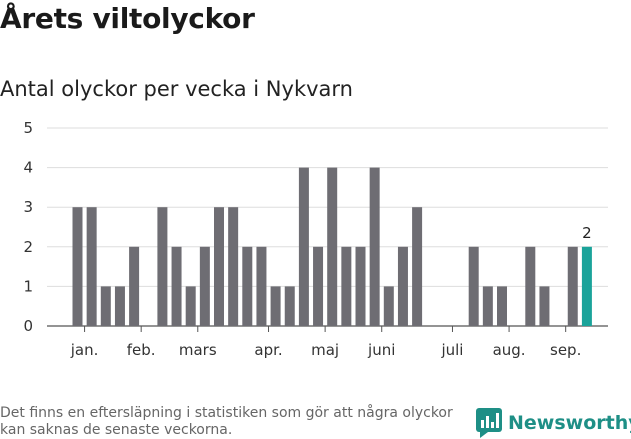 The image size is (631, 439). What do you see at coordinates (198, 350) in the screenshot?
I see `x-tick-label: mars` at bounding box center [198, 350].